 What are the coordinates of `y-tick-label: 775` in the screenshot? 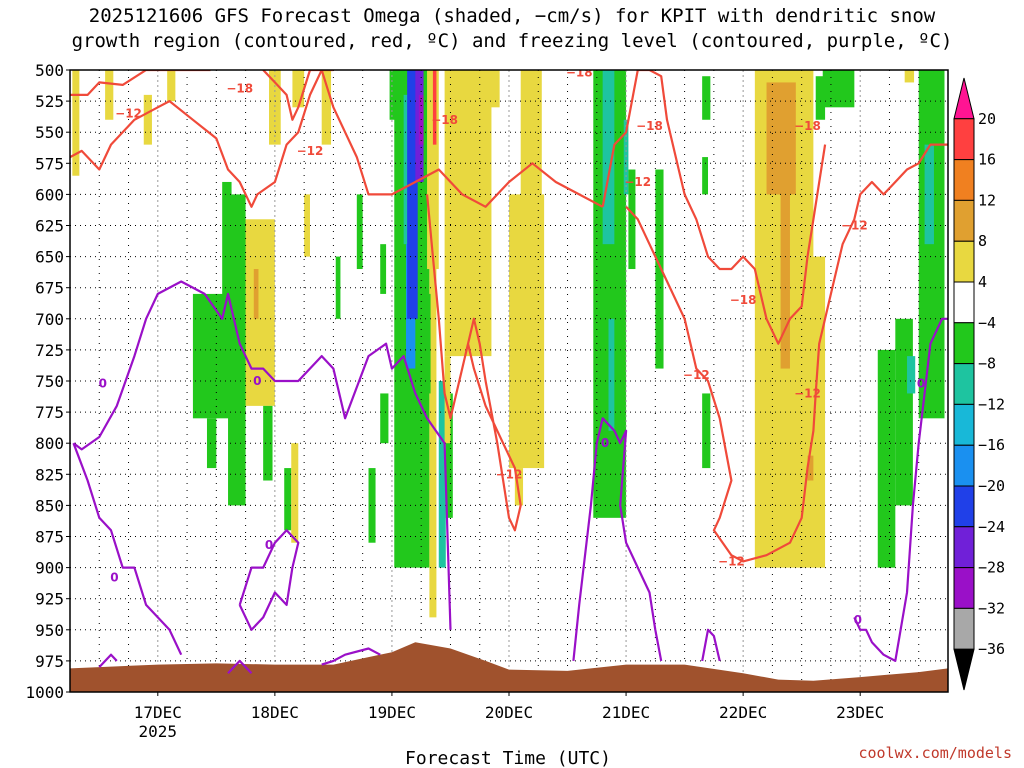 It's located at (49, 412).